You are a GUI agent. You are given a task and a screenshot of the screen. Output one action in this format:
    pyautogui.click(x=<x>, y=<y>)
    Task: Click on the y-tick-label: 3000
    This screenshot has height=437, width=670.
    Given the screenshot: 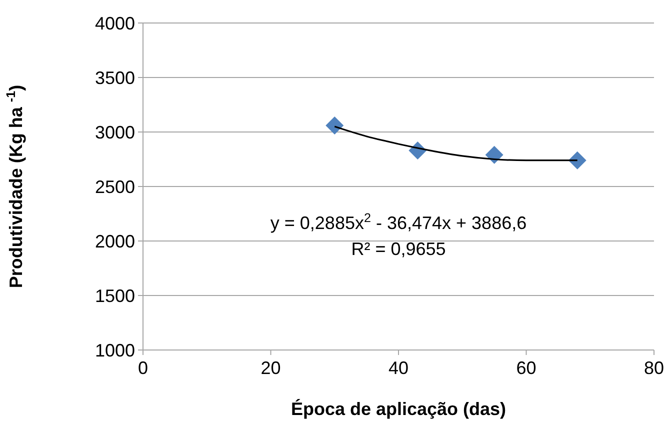 What is the action you would take?
    pyautogui.click(x=114, y=132)
    